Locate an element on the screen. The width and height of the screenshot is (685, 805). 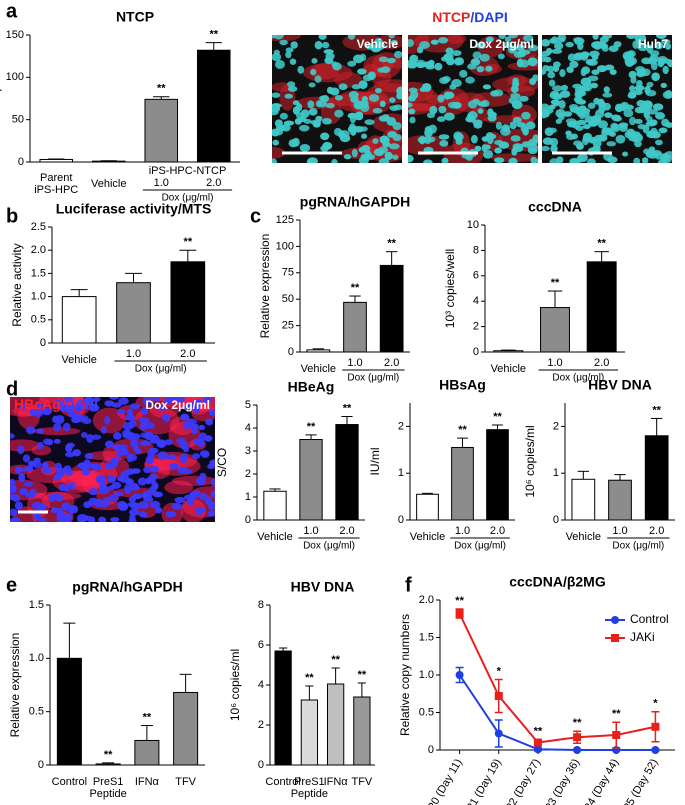
y-tick-label: 3 is located at coordinates (248, 451).